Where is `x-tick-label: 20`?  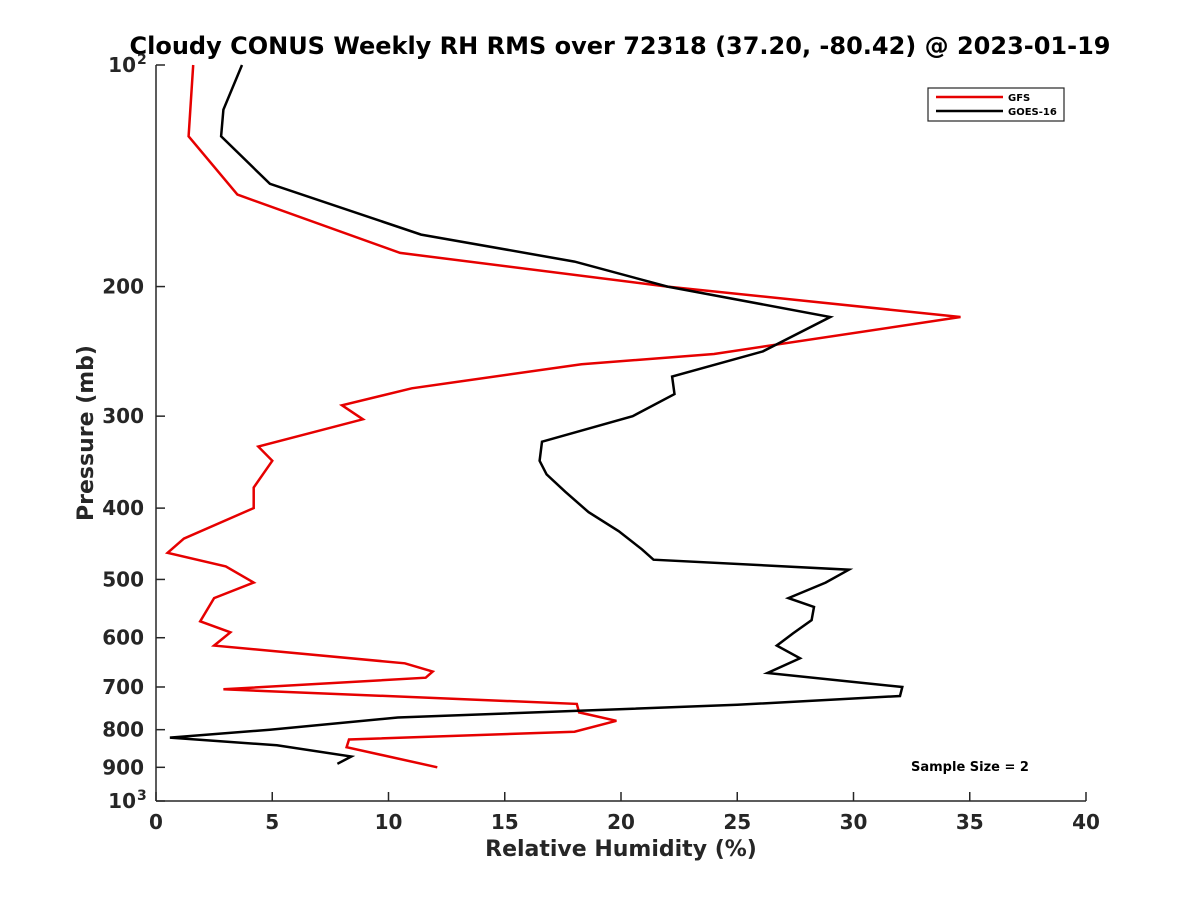 x-tick-label: 20 is located at coordinates (621, 822).